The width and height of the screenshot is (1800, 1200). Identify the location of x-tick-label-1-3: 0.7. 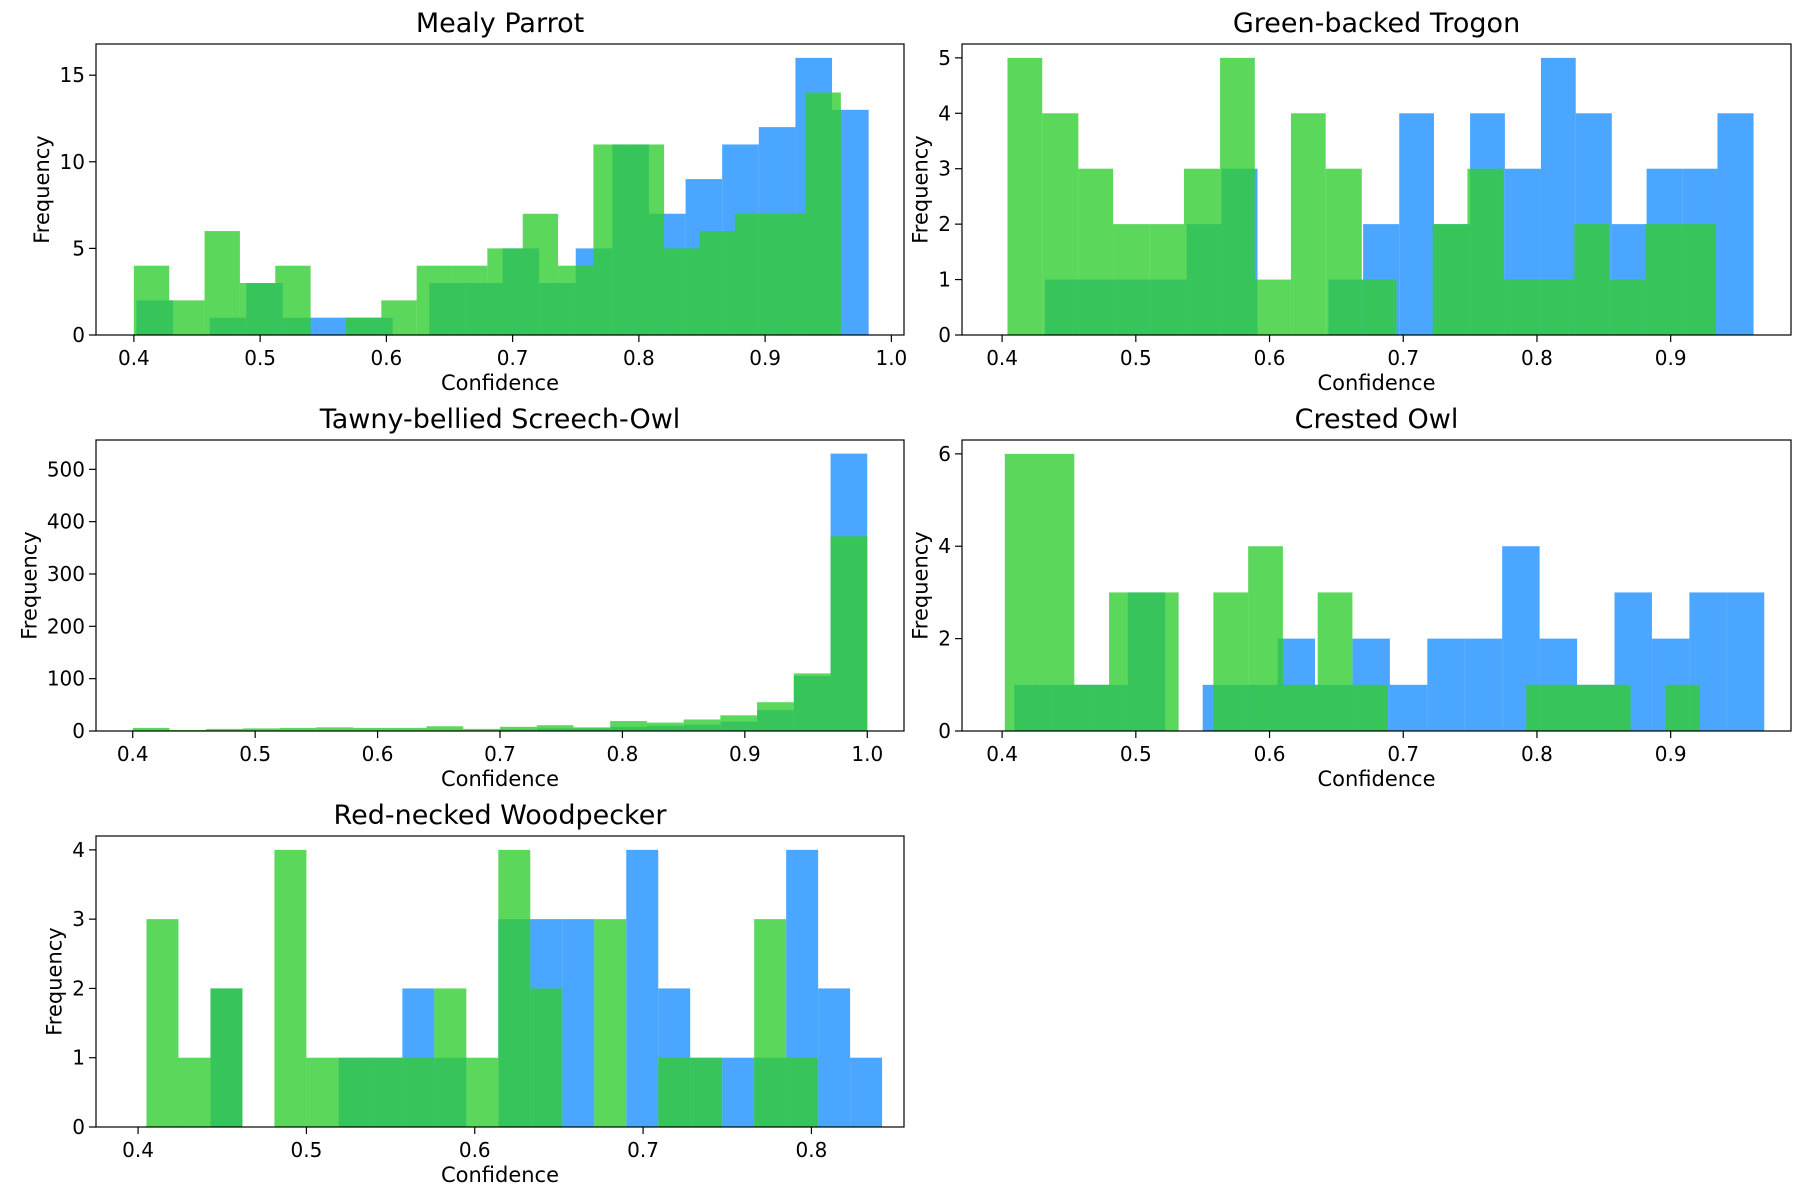
(1403, 358).